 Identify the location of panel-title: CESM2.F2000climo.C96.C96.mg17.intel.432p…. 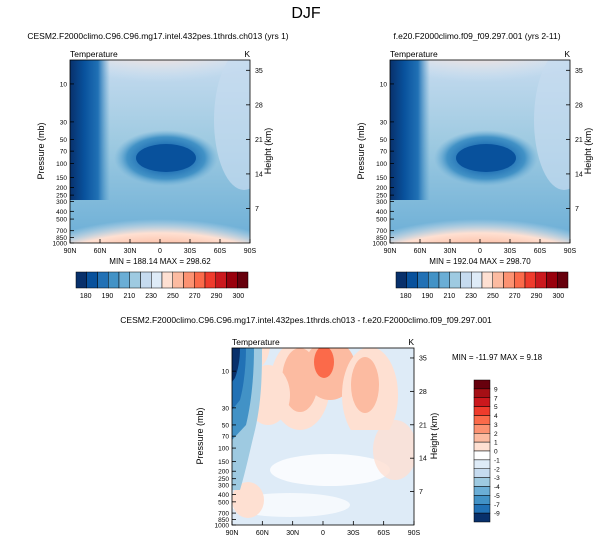
(157, 36).